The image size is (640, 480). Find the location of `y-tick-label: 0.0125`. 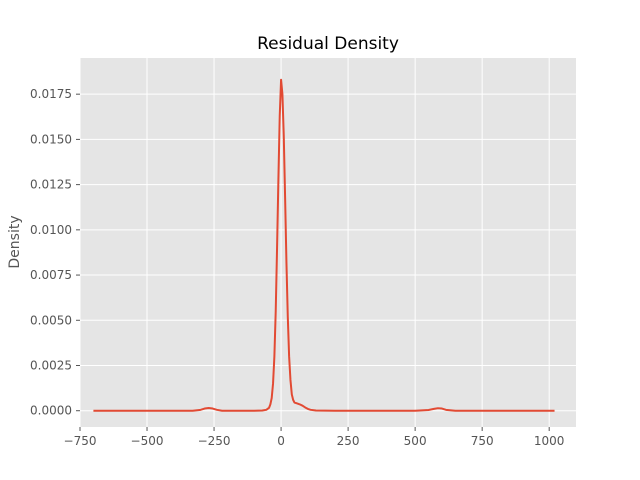

y-tick-label: 0.0125 is located at coordinates (51, 185).